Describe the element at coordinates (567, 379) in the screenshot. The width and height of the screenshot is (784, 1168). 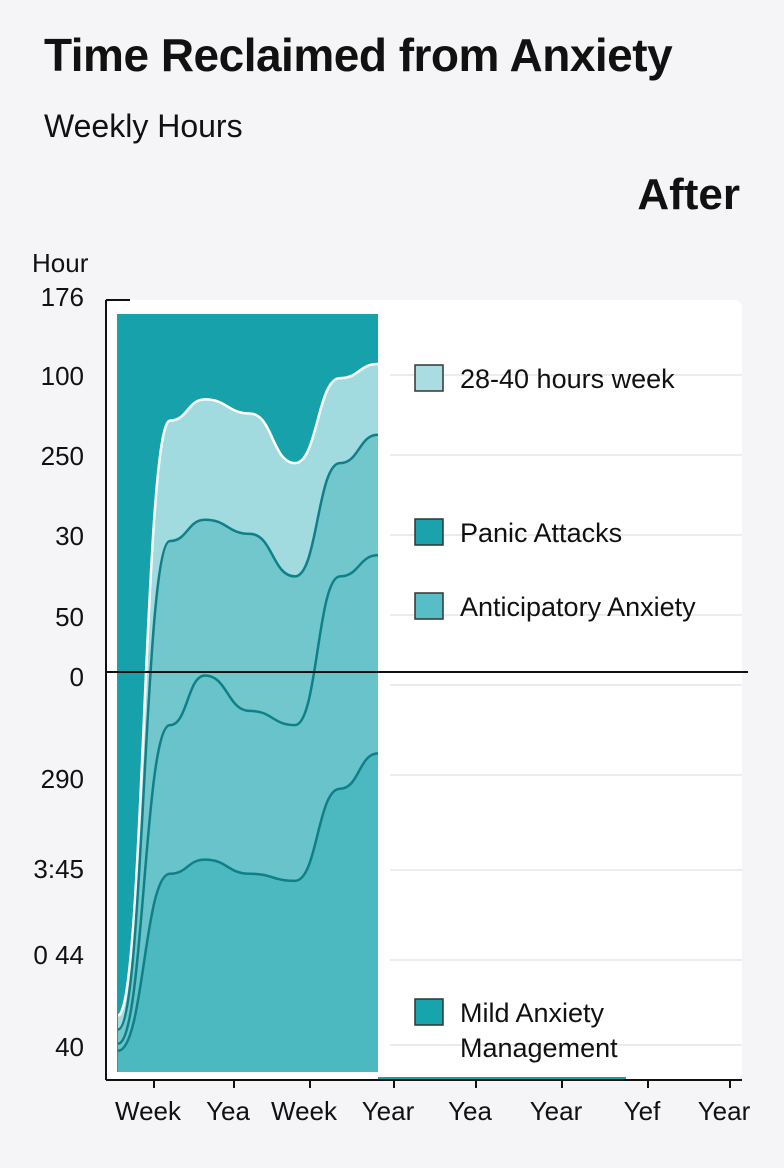
I see `legend-label: 28-40 hours week` at that location.